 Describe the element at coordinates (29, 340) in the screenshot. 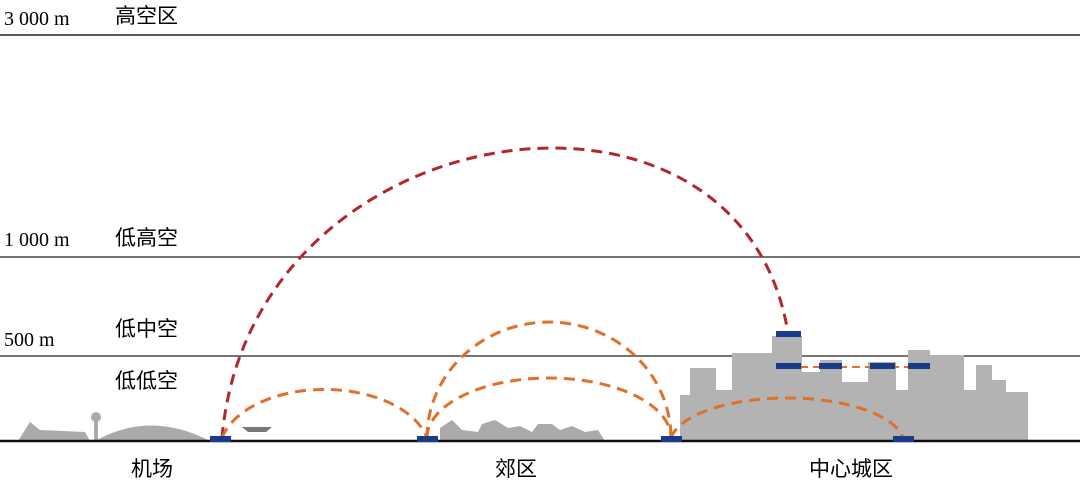

I see `altitude-label: 500 m` at that location.